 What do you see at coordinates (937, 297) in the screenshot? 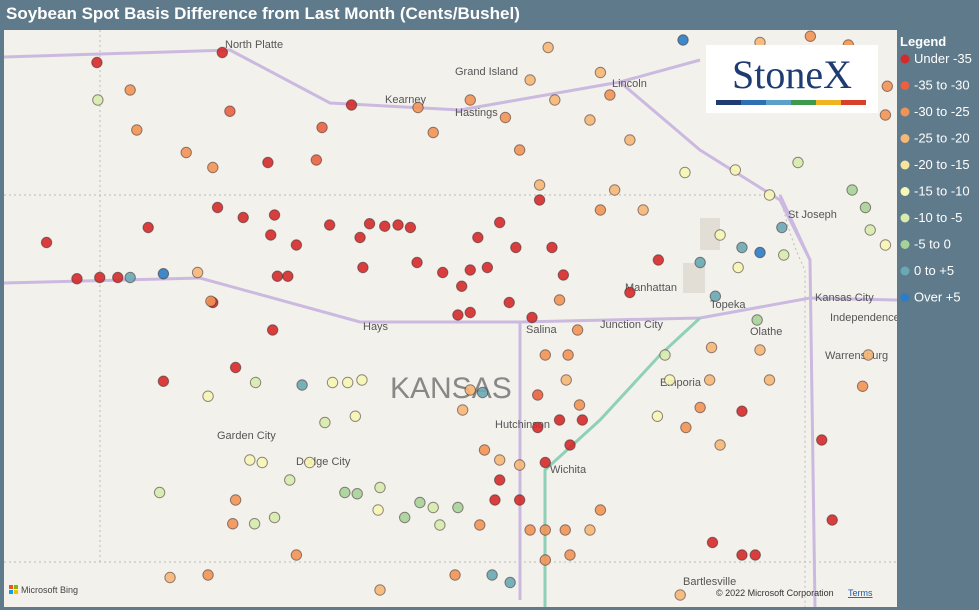
I see `legend-label: Over +5` at bounding box center [937, 297].